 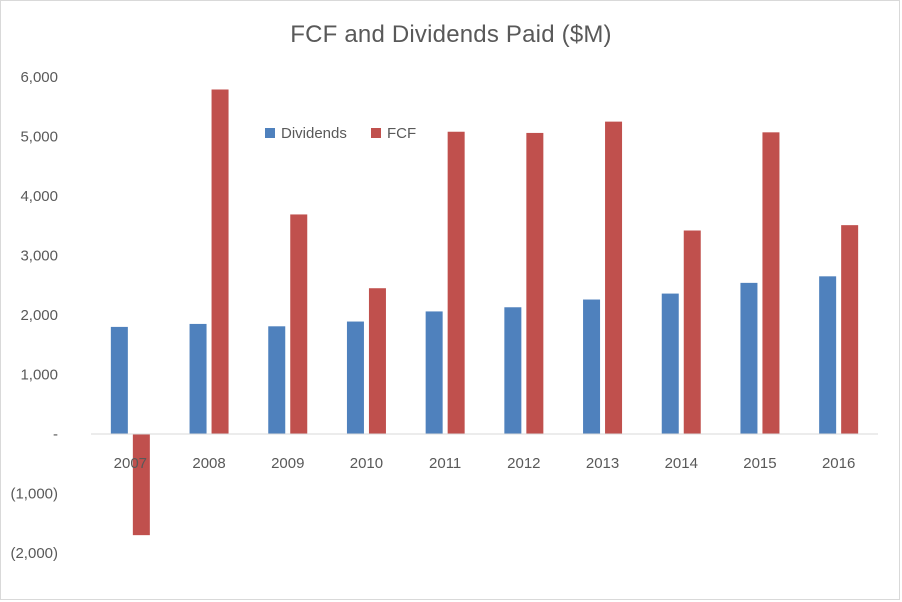 What do you see at coordinates (39, 137) in the screenshot?
I see `y-tick-label: 5,000` at bounding box center [39, 137].